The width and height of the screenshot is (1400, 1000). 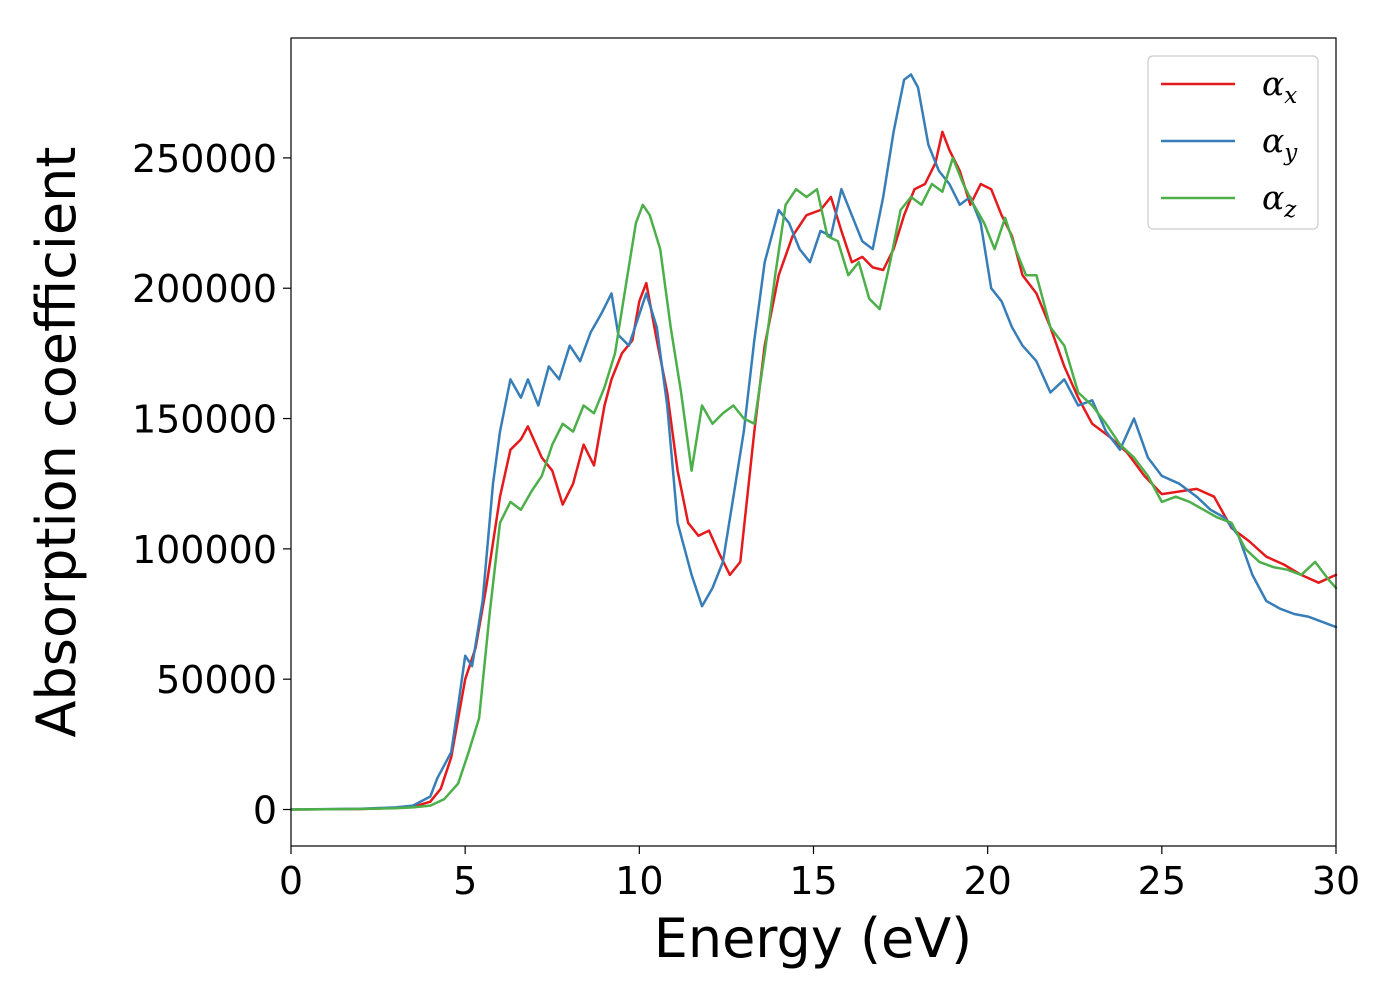 I want to click on x-tick-label: 5, so click(x=465, y=881).